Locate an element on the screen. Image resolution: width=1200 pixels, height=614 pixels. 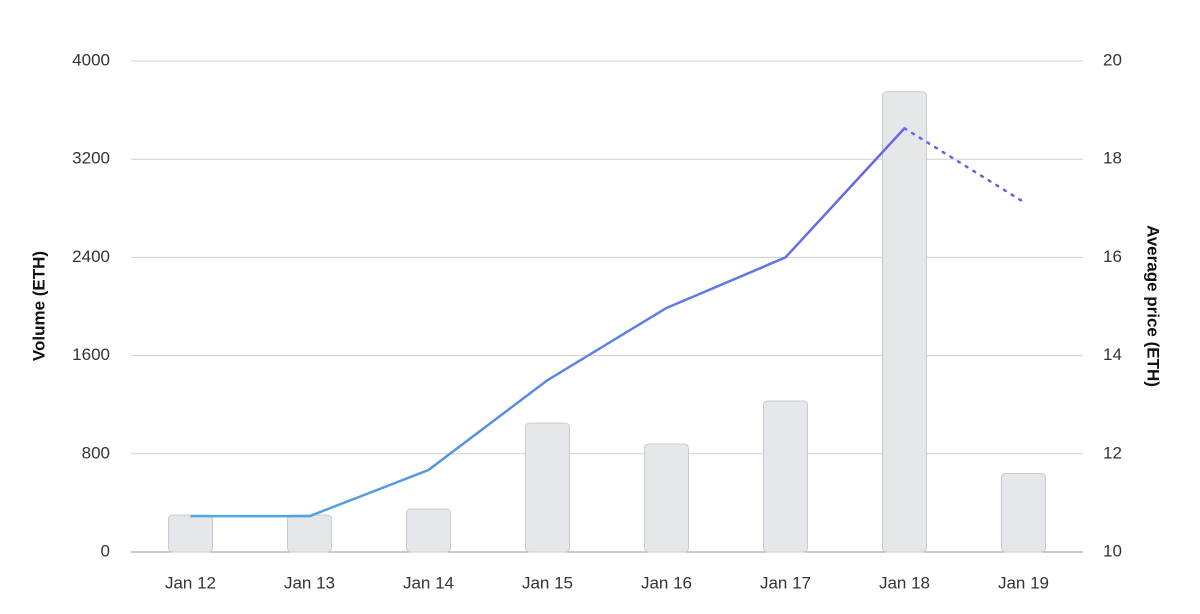
x-tick-label: Jan 14 is located at coordinates (428, 582).